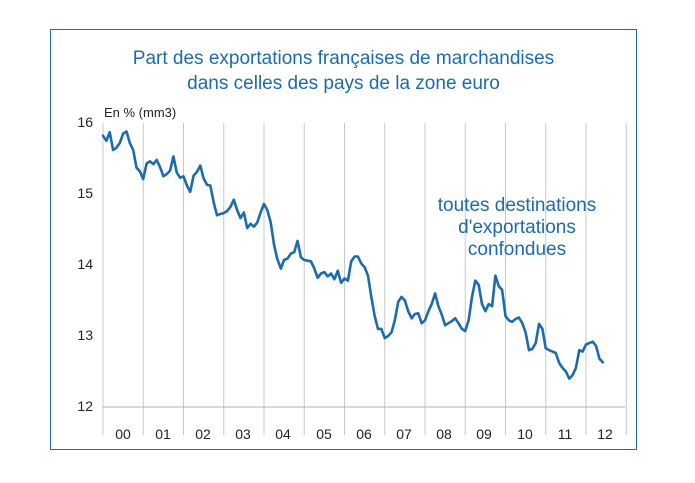 The height and width of the screenshot is (483, 695). I want to click on x-tick-label-03: 03, so click(243, 434).